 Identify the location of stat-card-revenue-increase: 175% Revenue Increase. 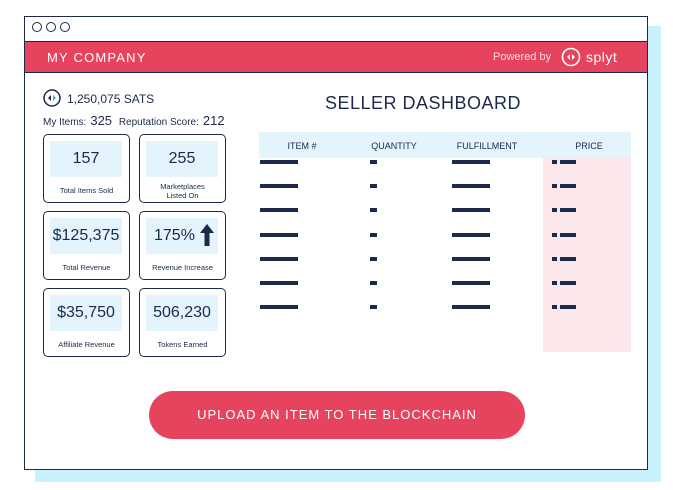
(182, 245).